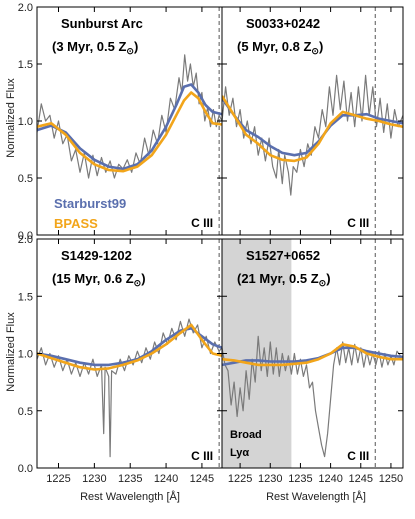  I want to click on x-tick-label: 1250, so click(391, 479).